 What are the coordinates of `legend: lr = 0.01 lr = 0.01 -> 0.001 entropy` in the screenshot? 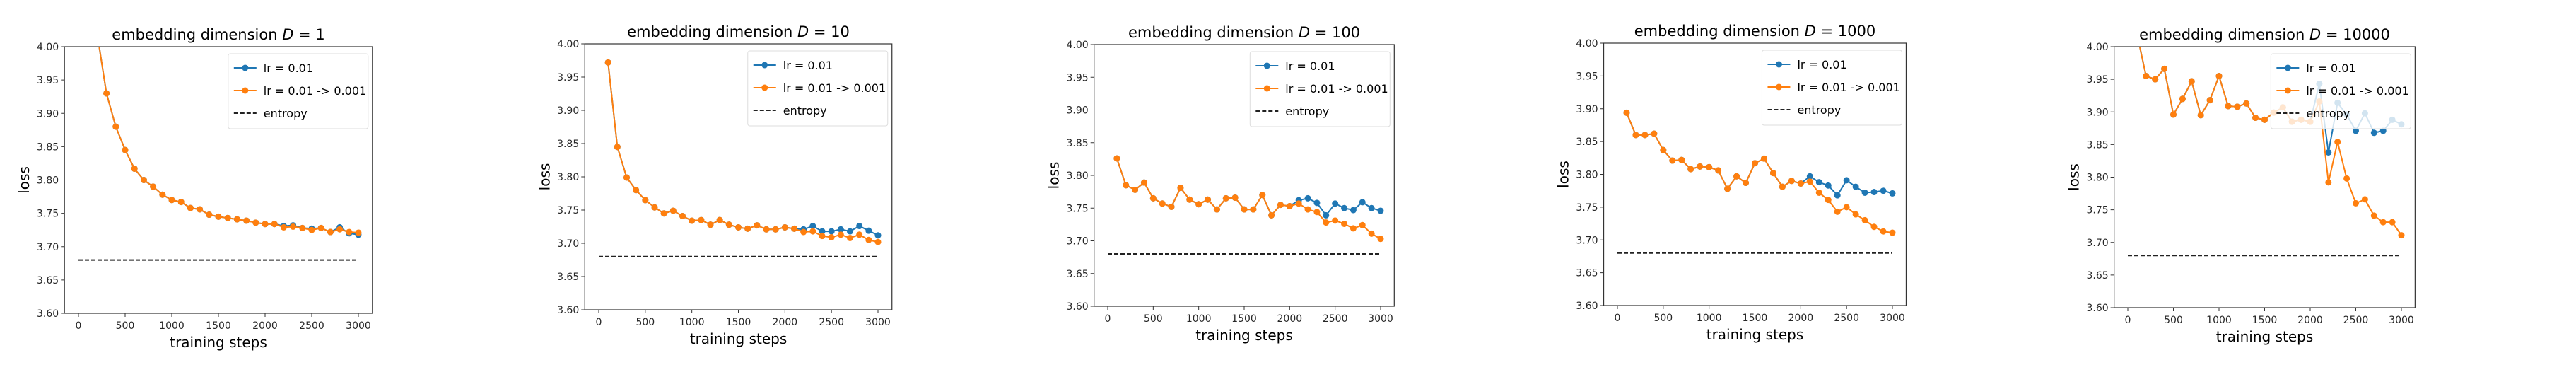 It's located at (1831, 88).